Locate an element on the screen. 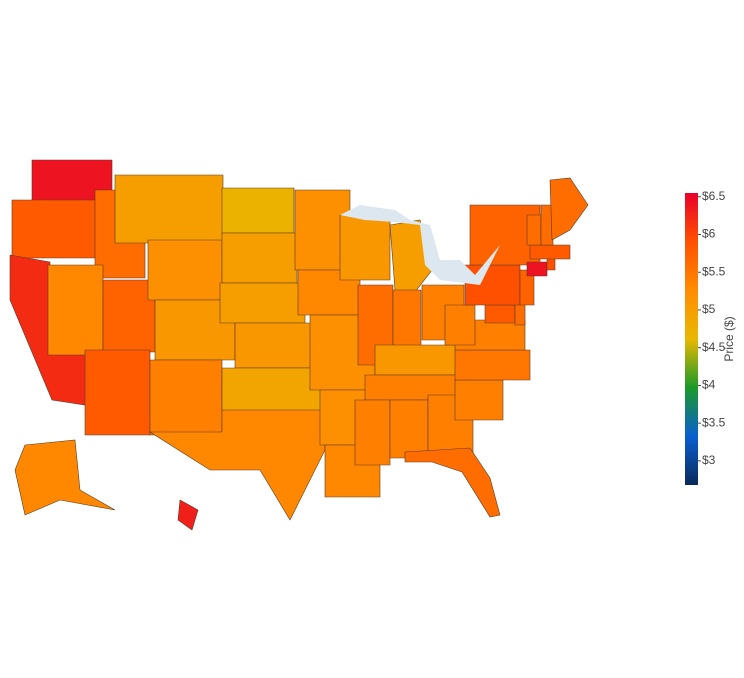 The height and width of the screenshot is (678, 744). colorbar is located at coordinates (691, 339).